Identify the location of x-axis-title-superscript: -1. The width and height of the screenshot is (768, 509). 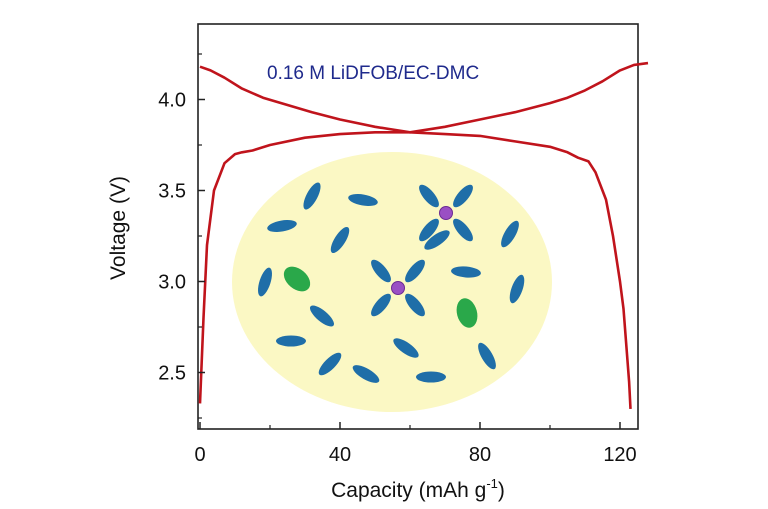
(492, 483).